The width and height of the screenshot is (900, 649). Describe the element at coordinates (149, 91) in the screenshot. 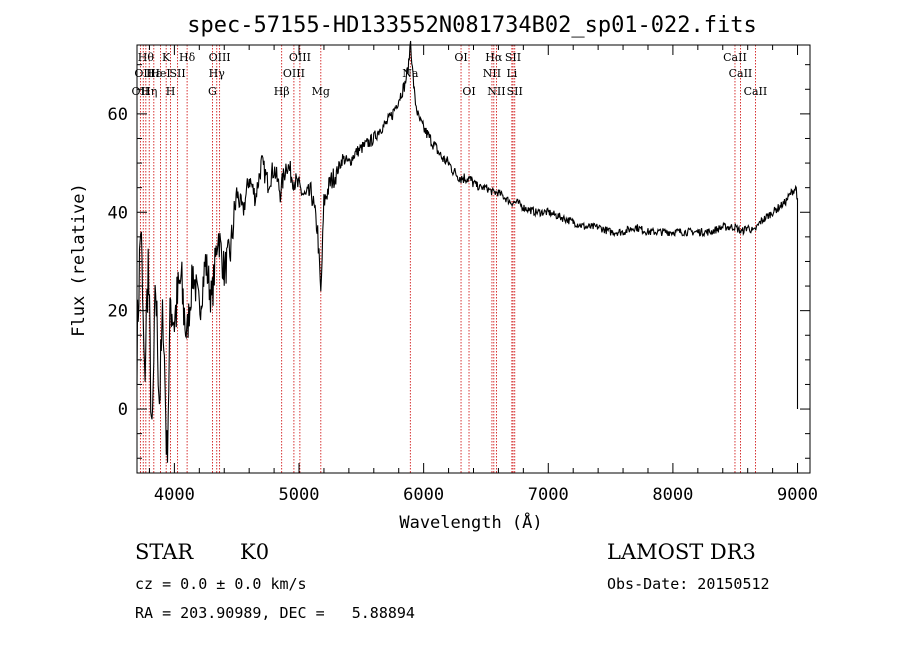

I see `spectral-line-label: Hη` at that location.